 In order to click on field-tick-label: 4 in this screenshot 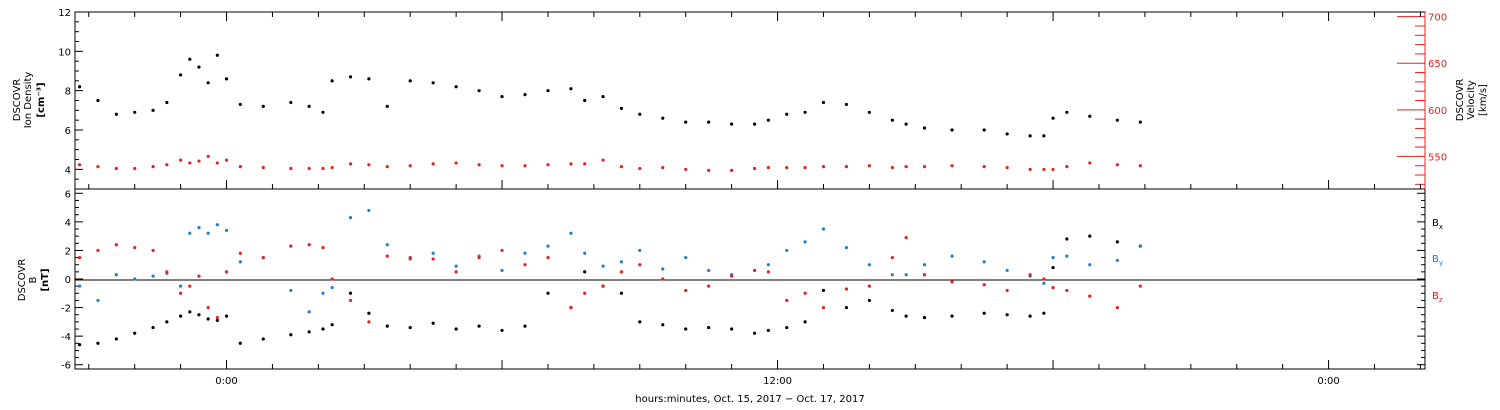, I will do `click(68, 223)`.